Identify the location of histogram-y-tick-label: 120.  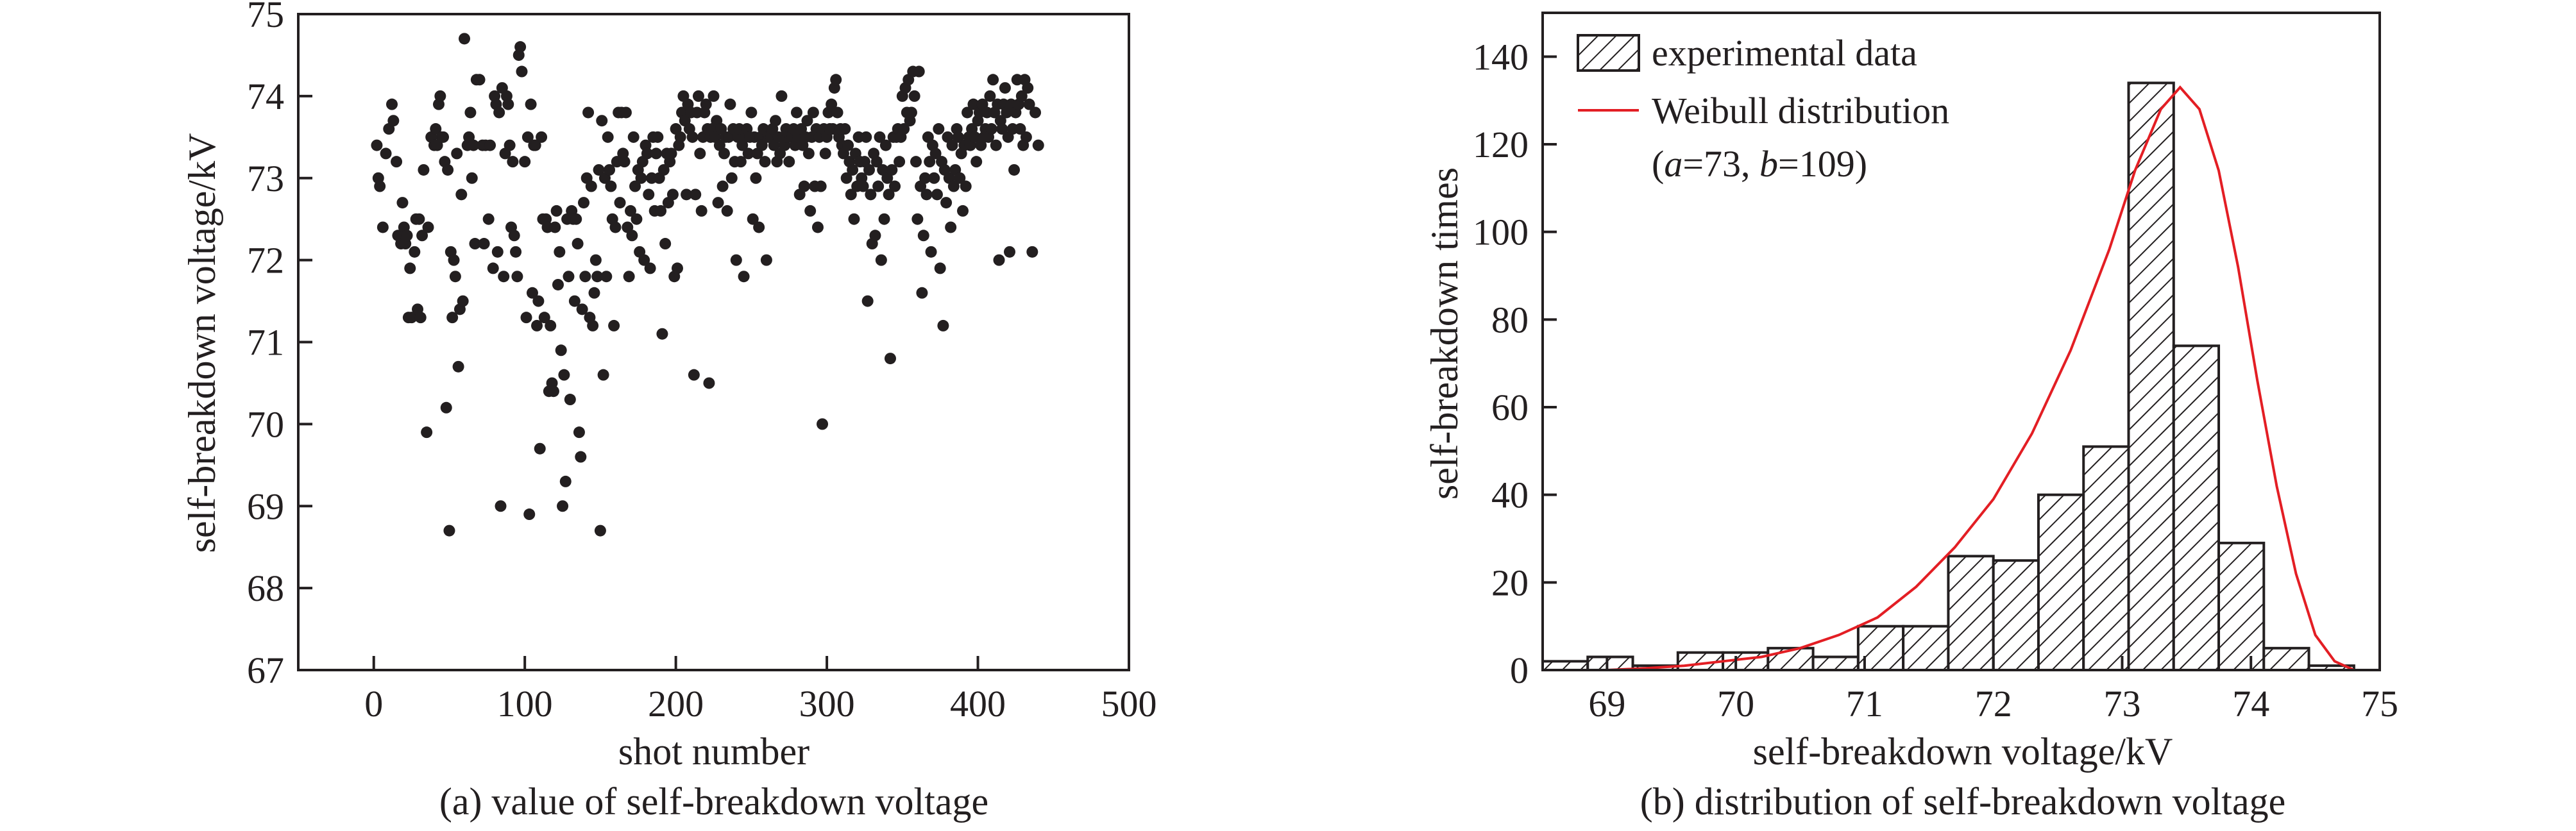
(1501, 144).